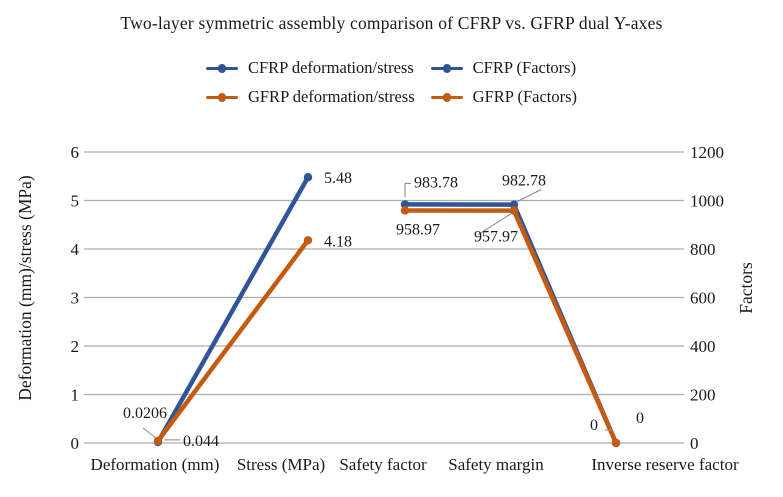 The height and width of the screenshot is (497, 783). I want to click on x-axis-label: Deformation (mm), so click(155, 464).